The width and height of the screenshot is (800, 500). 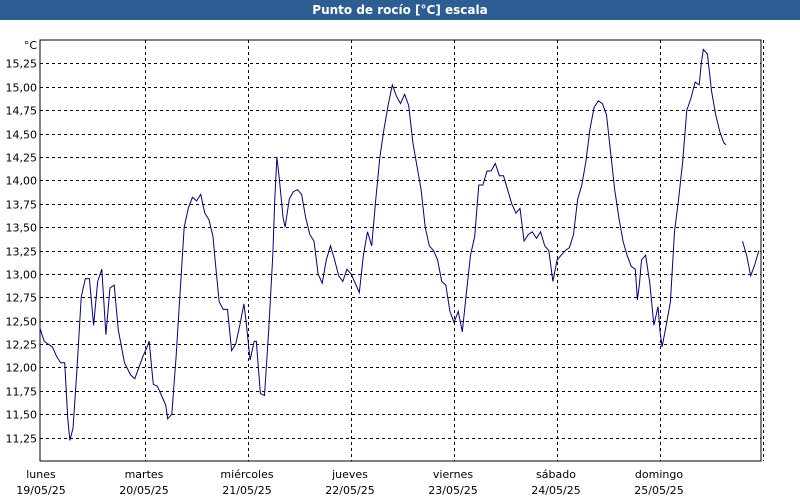 I want to click on y-tick-label: 13,00, so click(x=22, y=275).